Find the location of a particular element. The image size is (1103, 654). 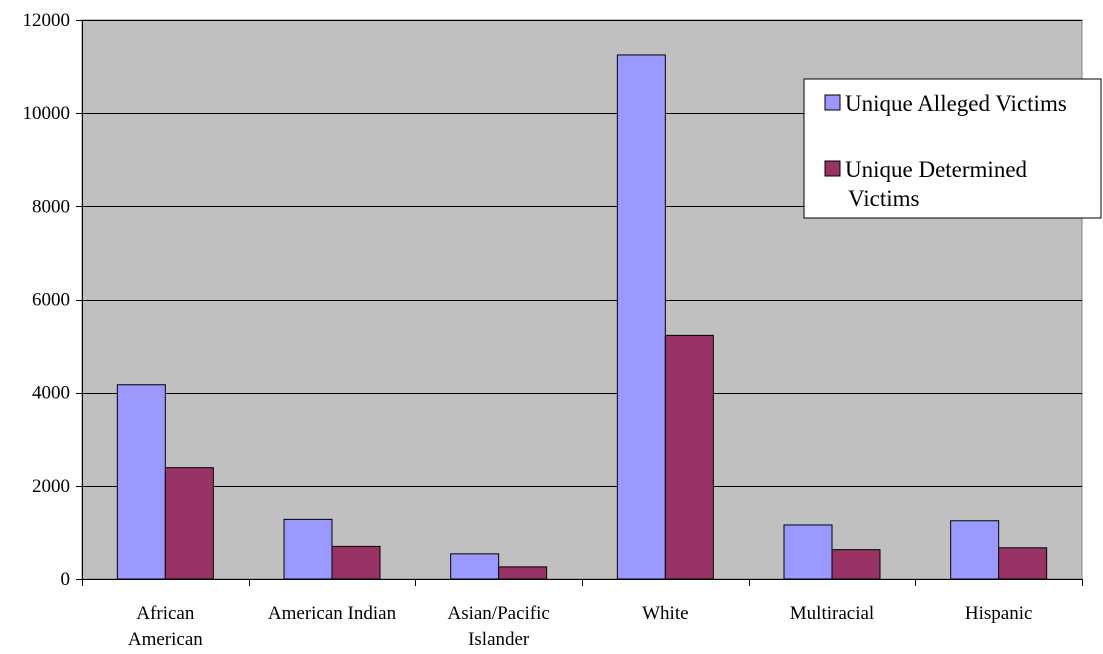

category-label: White is located at coordinates (665, 613).